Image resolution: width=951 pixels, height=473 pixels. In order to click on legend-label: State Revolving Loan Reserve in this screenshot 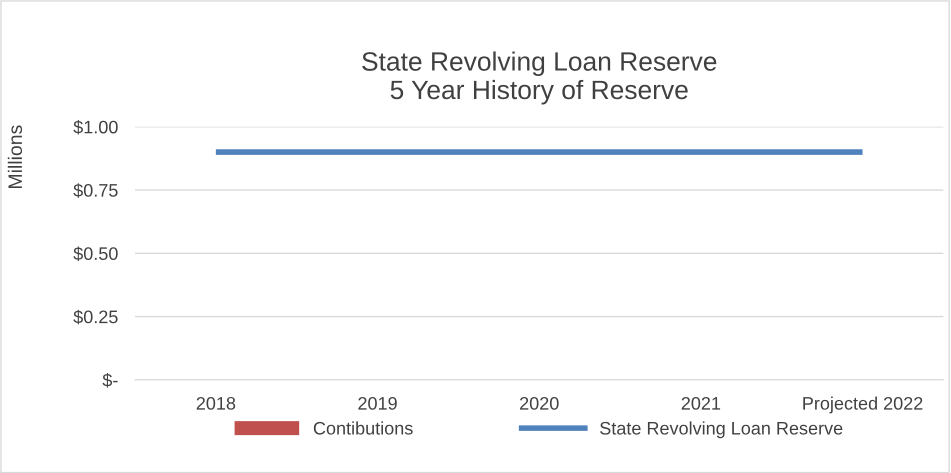, I will do `click(721, 429)`.